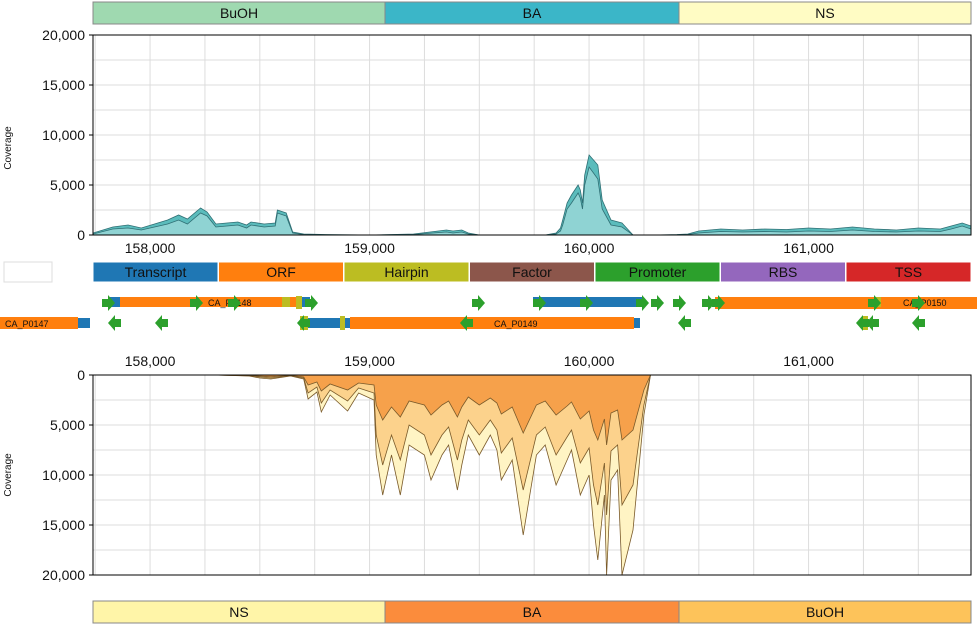  I want to click on top-y-ticks: 0 5,000 10,000 15,000 20,000, so click(67, 135).